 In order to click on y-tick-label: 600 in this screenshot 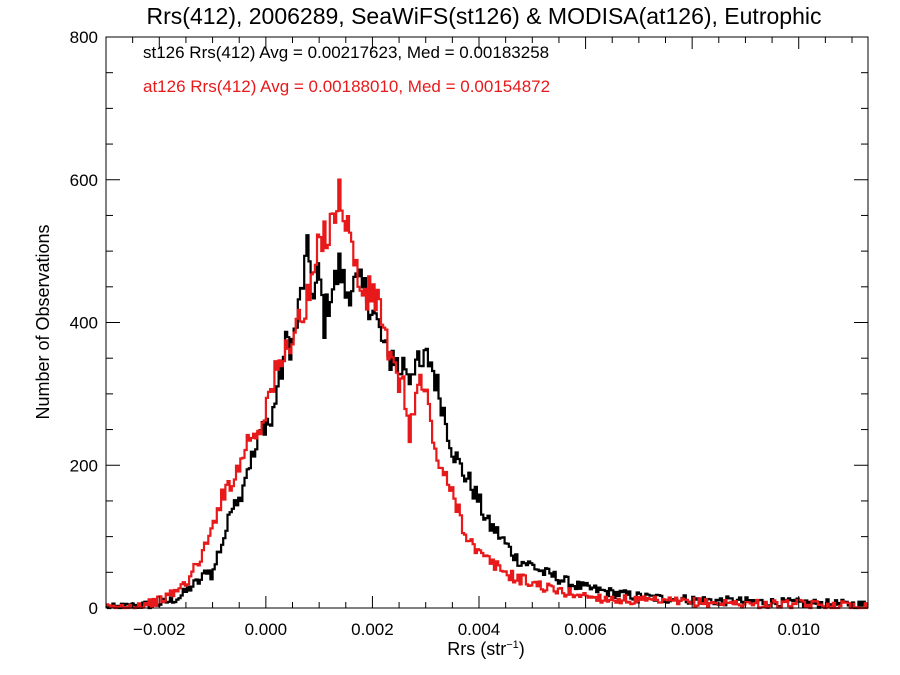, I will do `click(84, 180)`.